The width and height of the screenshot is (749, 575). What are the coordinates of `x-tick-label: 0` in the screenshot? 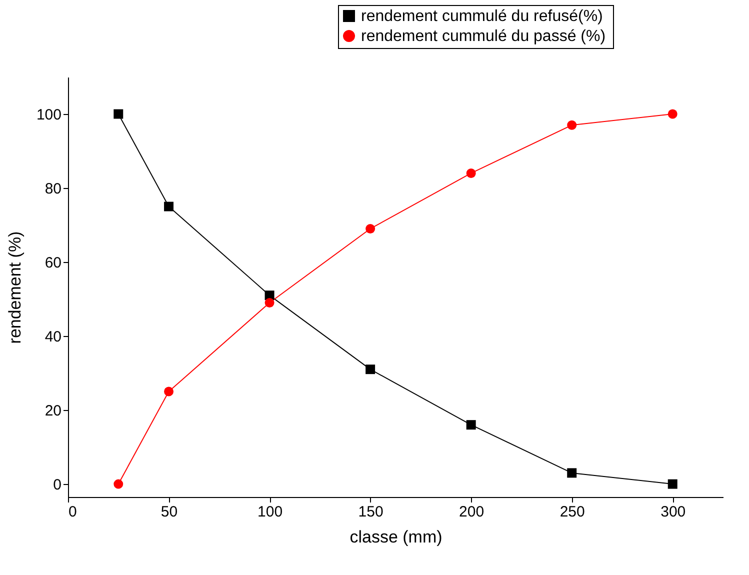 It's located at (72, 512).